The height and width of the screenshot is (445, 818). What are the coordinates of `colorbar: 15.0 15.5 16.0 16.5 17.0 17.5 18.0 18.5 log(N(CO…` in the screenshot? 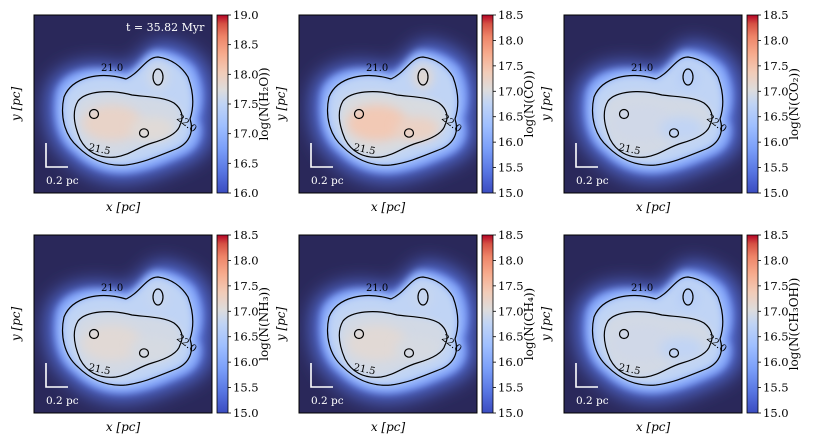 It's located at (508, 104).